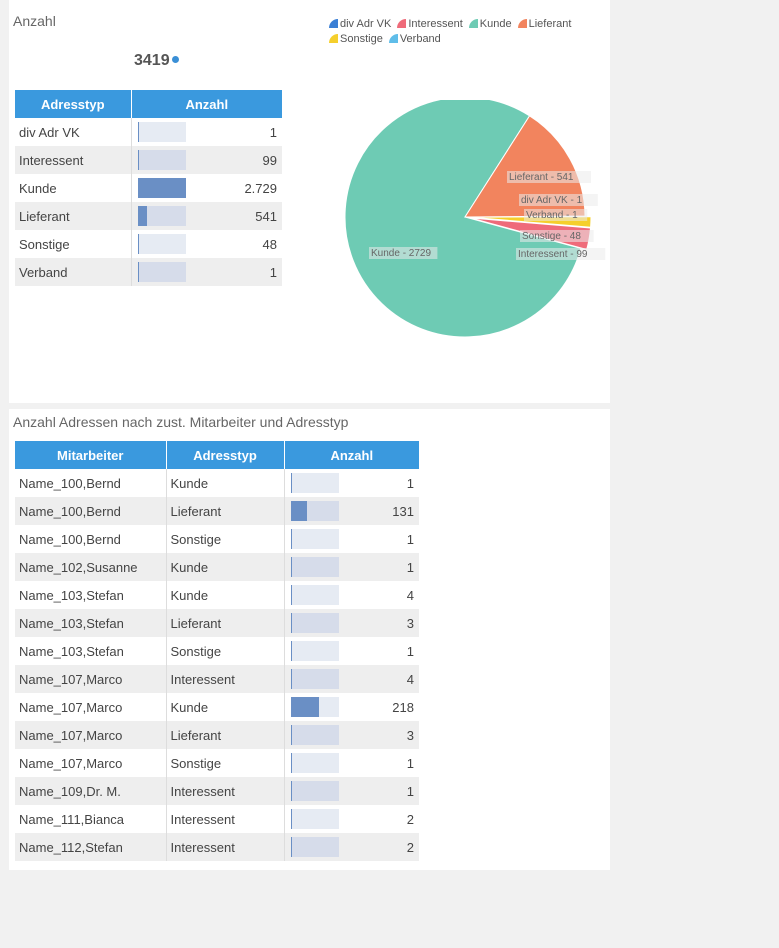 Image resolution: width=779 pixels, height=948 pixels. Describe the element at coordinates (206, 244) in the screenshot. I see `anzahl-cell: 48` at that location.